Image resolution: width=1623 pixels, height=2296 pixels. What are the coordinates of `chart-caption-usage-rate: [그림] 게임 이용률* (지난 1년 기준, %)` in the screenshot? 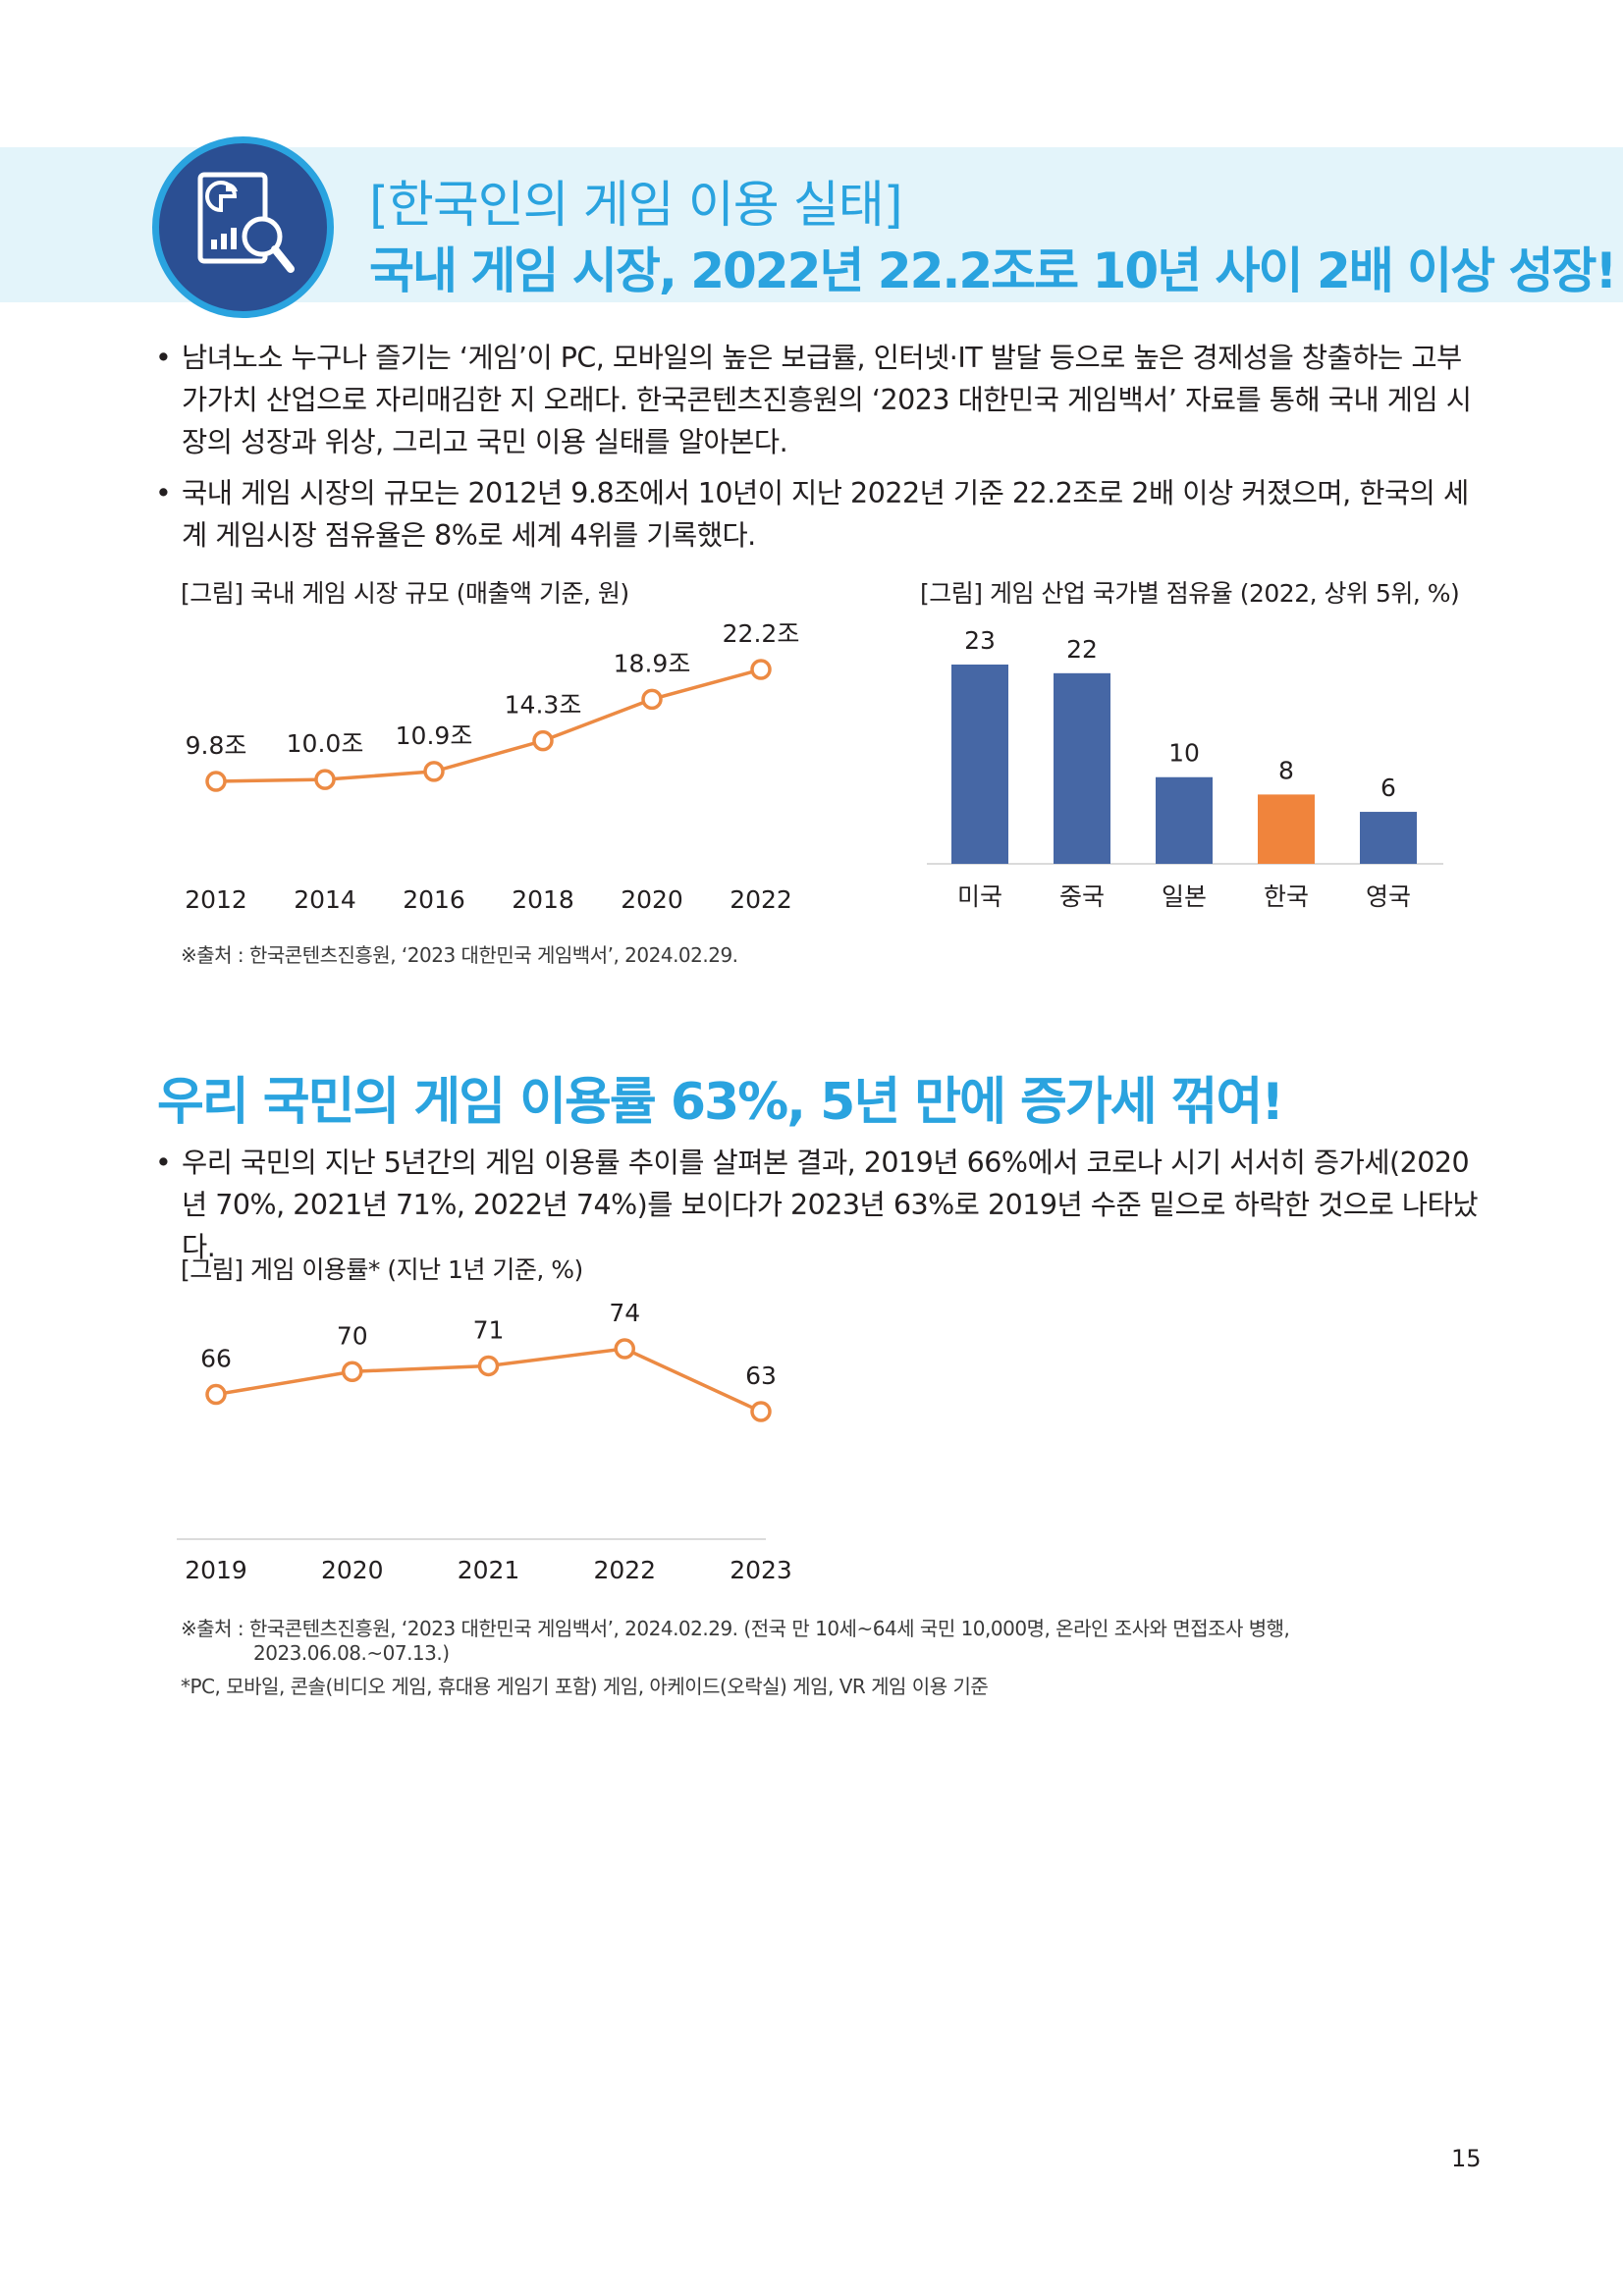 It's located at (382, 1269).